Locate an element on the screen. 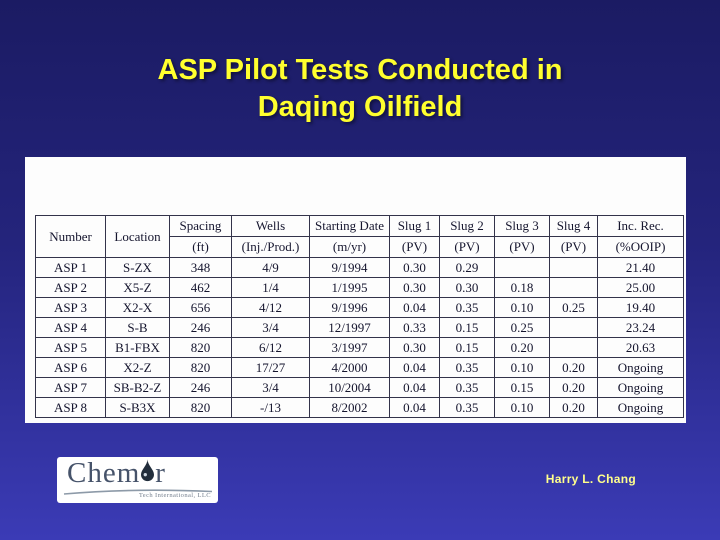 The height and width of the screenshot is (540, 720). table-cell: X2-X is located at coordinates (137, 307).